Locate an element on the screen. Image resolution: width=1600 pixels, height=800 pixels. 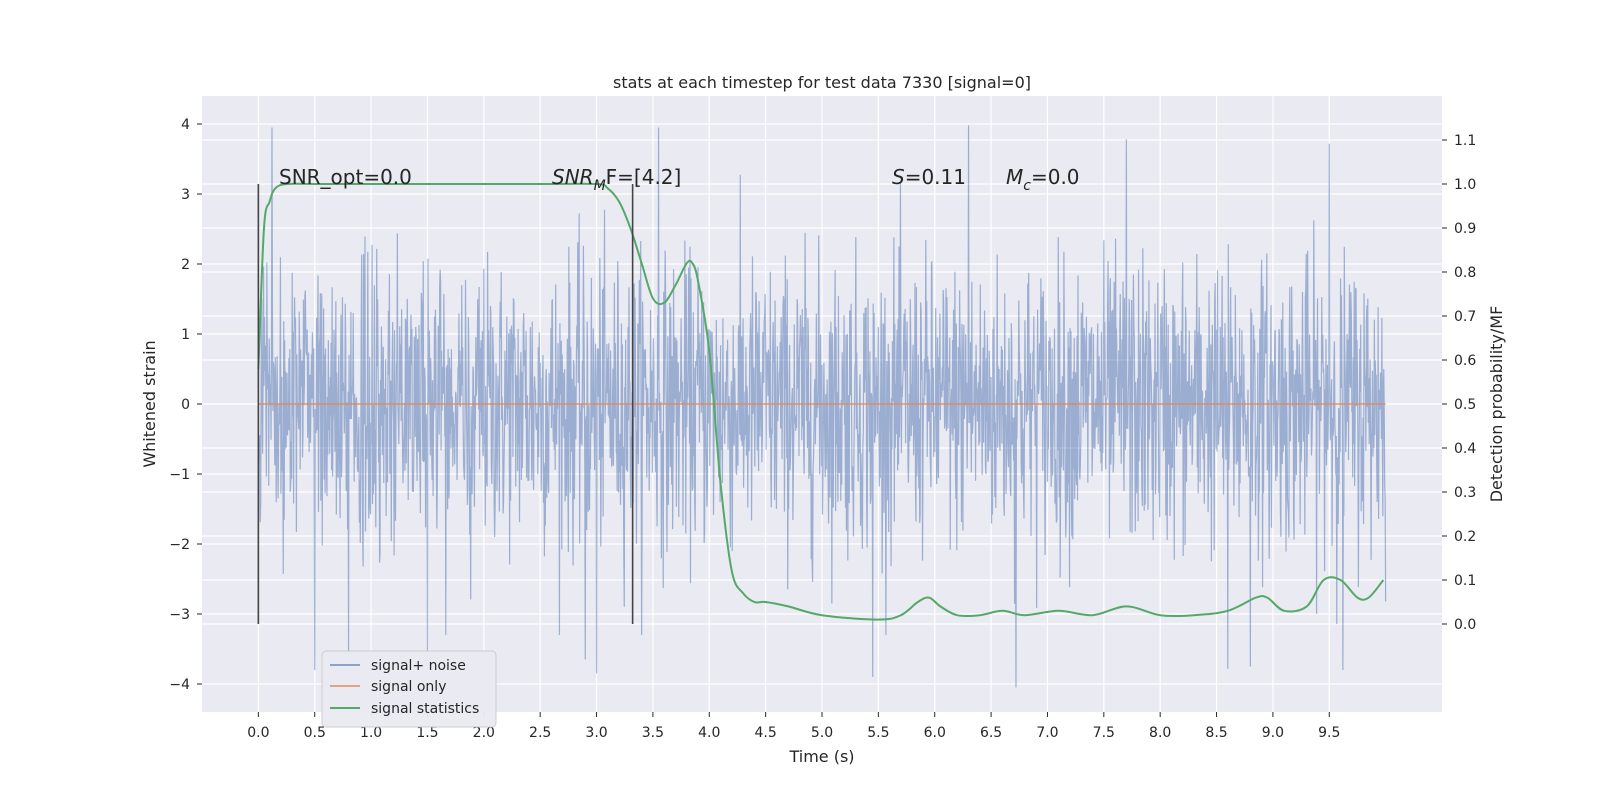
y2-tick-label: 0.0 is located at coordinates (1465, 625).